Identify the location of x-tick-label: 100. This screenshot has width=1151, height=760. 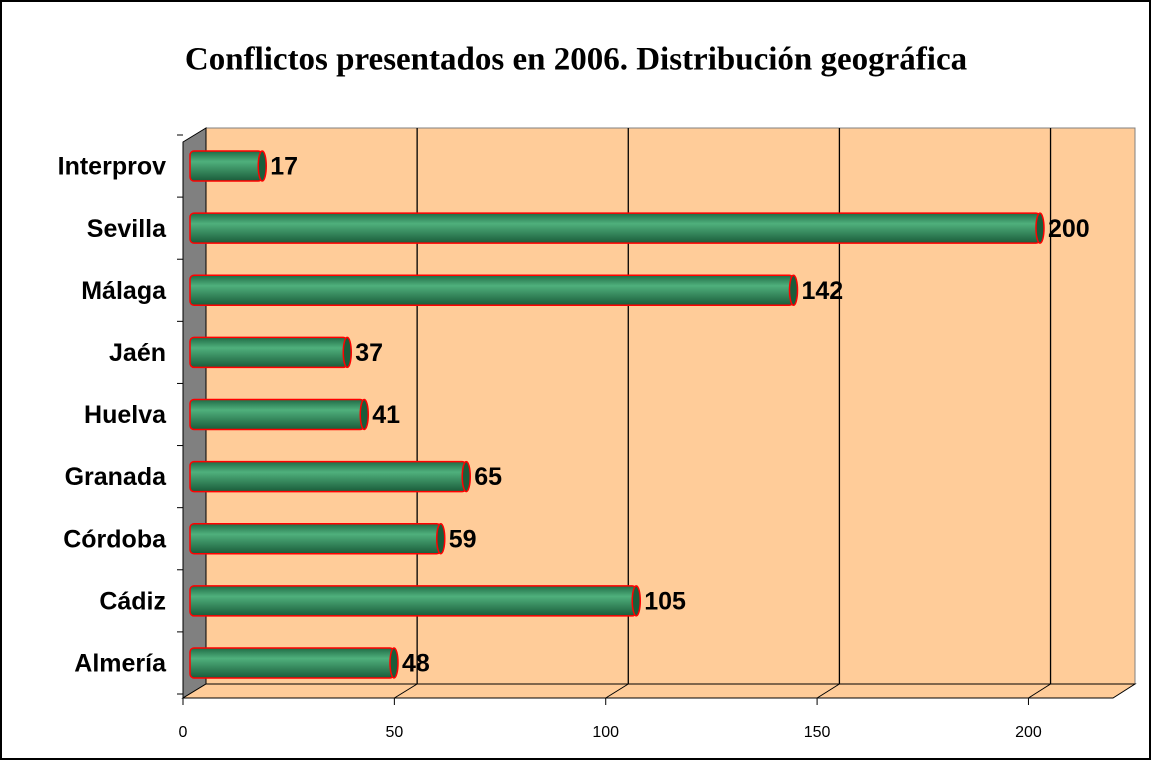
(605, 732).